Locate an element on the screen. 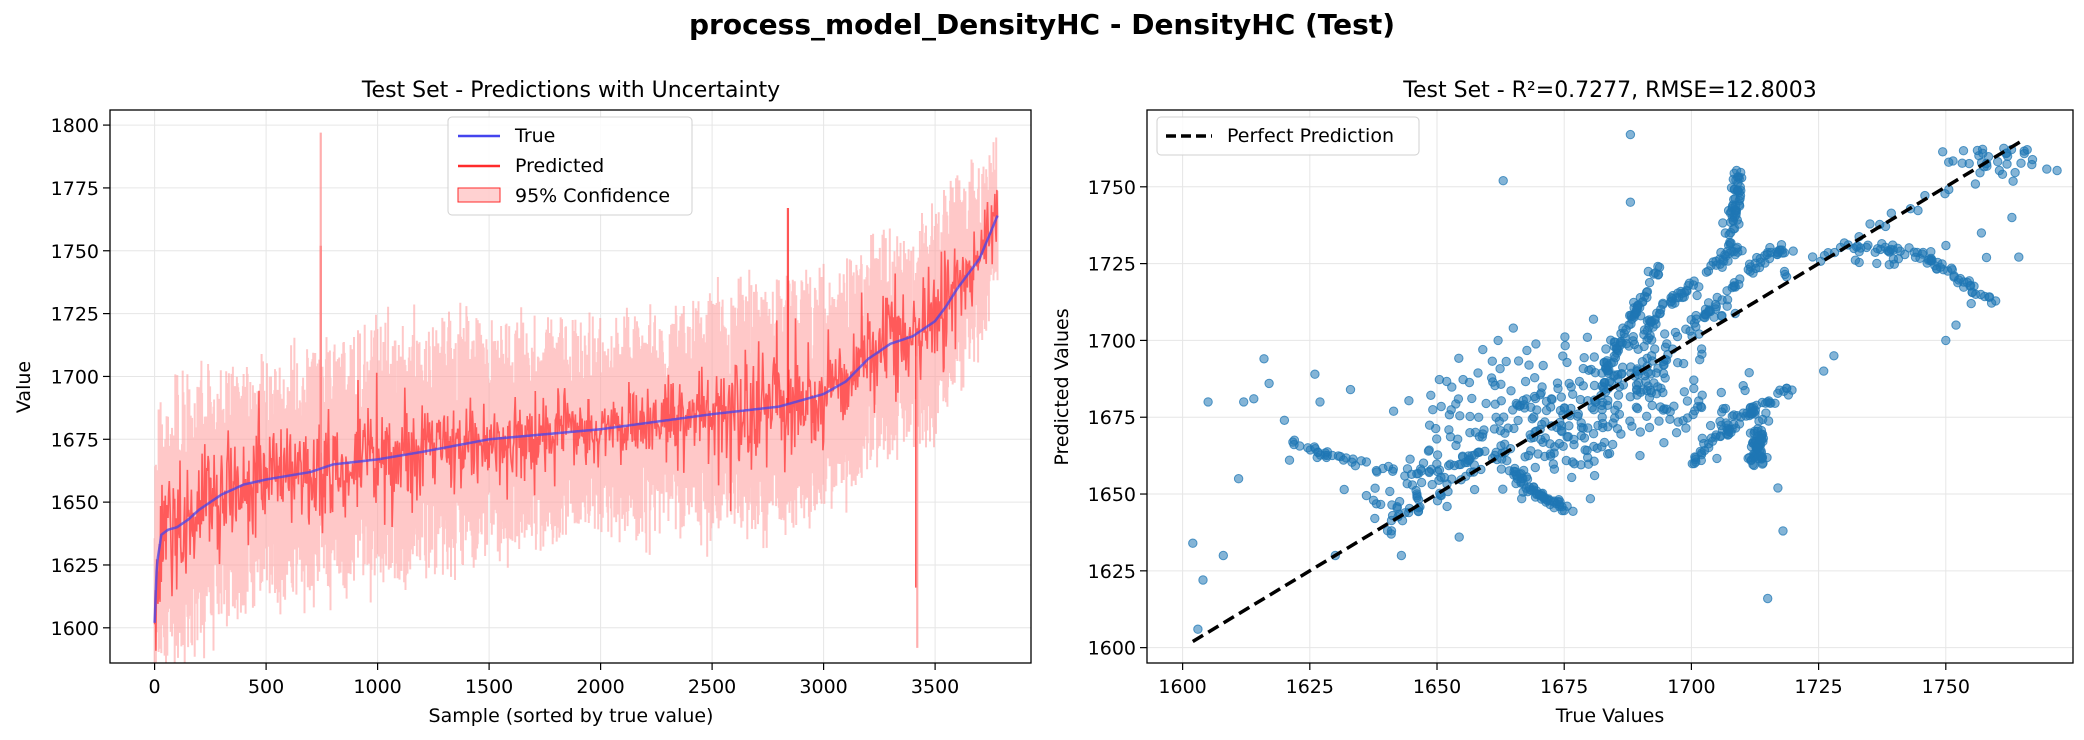 The width and height of the screenshot is (2084, 740). predictions-legend: True Predicted 95% Confidence is located at coordinates (570, 166).